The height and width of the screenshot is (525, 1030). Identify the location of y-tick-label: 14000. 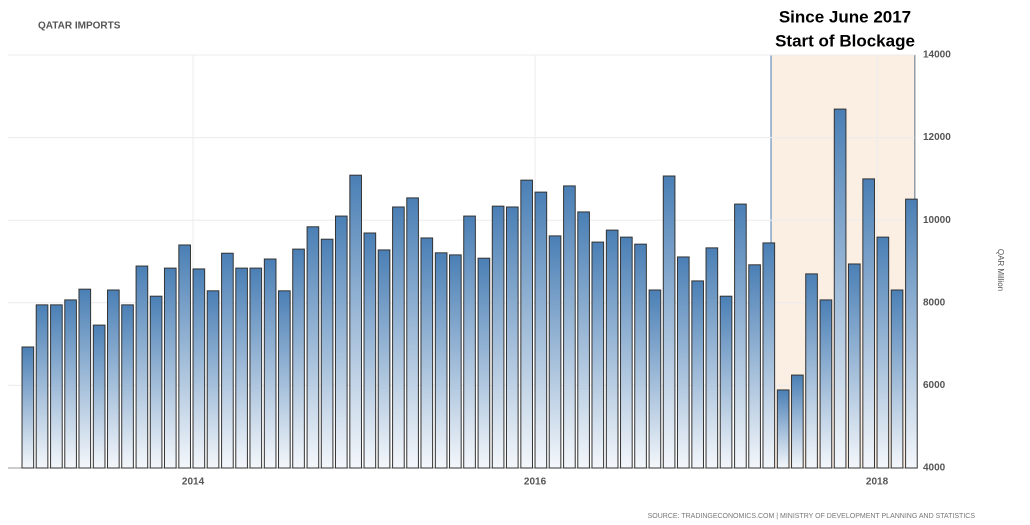
(937, 55).